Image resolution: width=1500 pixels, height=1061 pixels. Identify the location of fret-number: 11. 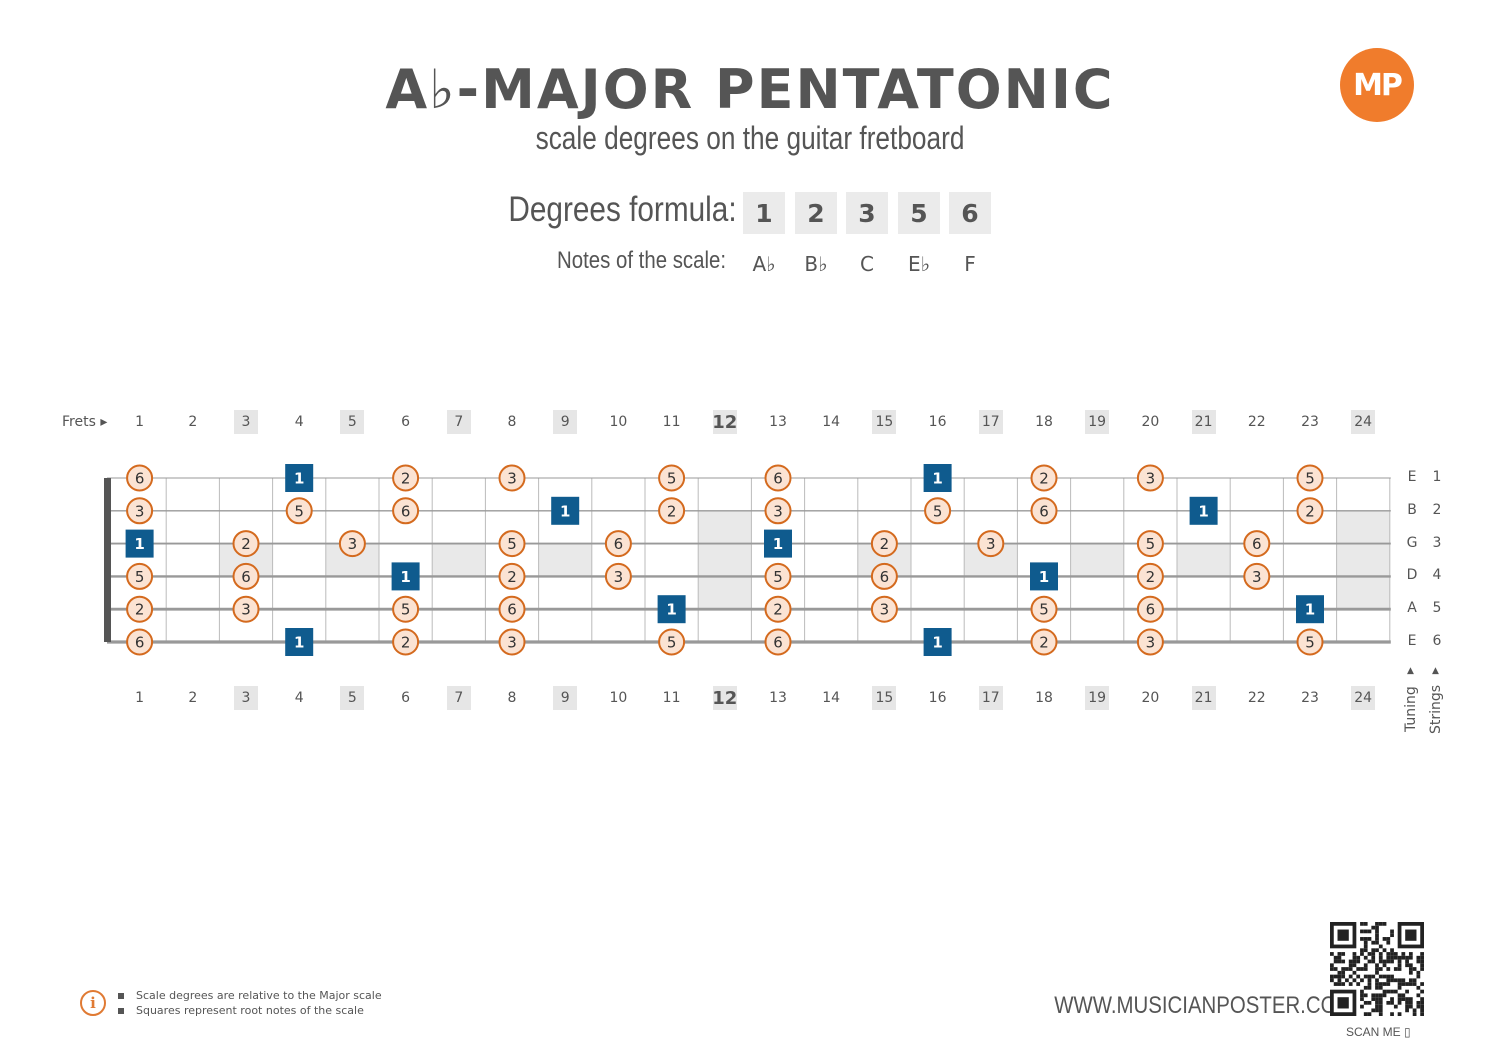
(671, 422).